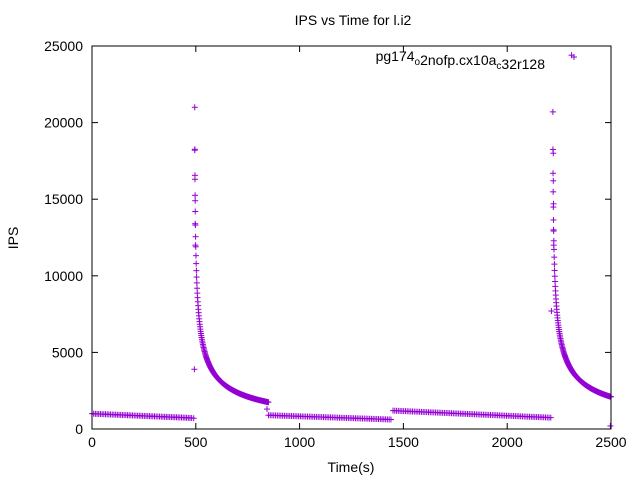 Image resolution: width=640 pixels, height=480 pixels. I want to click on y-tick-label: 10000, so click(63, 276).